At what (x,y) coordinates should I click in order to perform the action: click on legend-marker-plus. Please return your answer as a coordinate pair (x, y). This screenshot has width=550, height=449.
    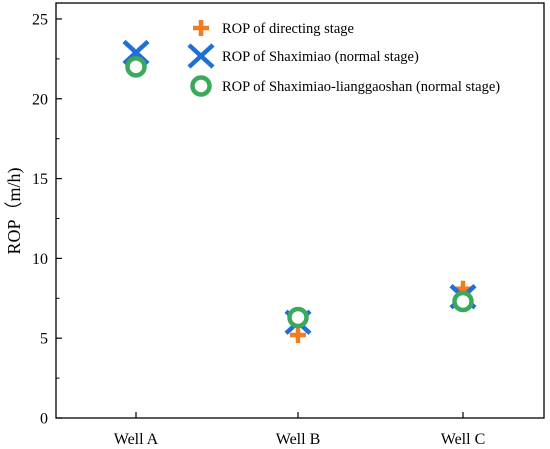
    Looking at the image, I should click on (201, 28).